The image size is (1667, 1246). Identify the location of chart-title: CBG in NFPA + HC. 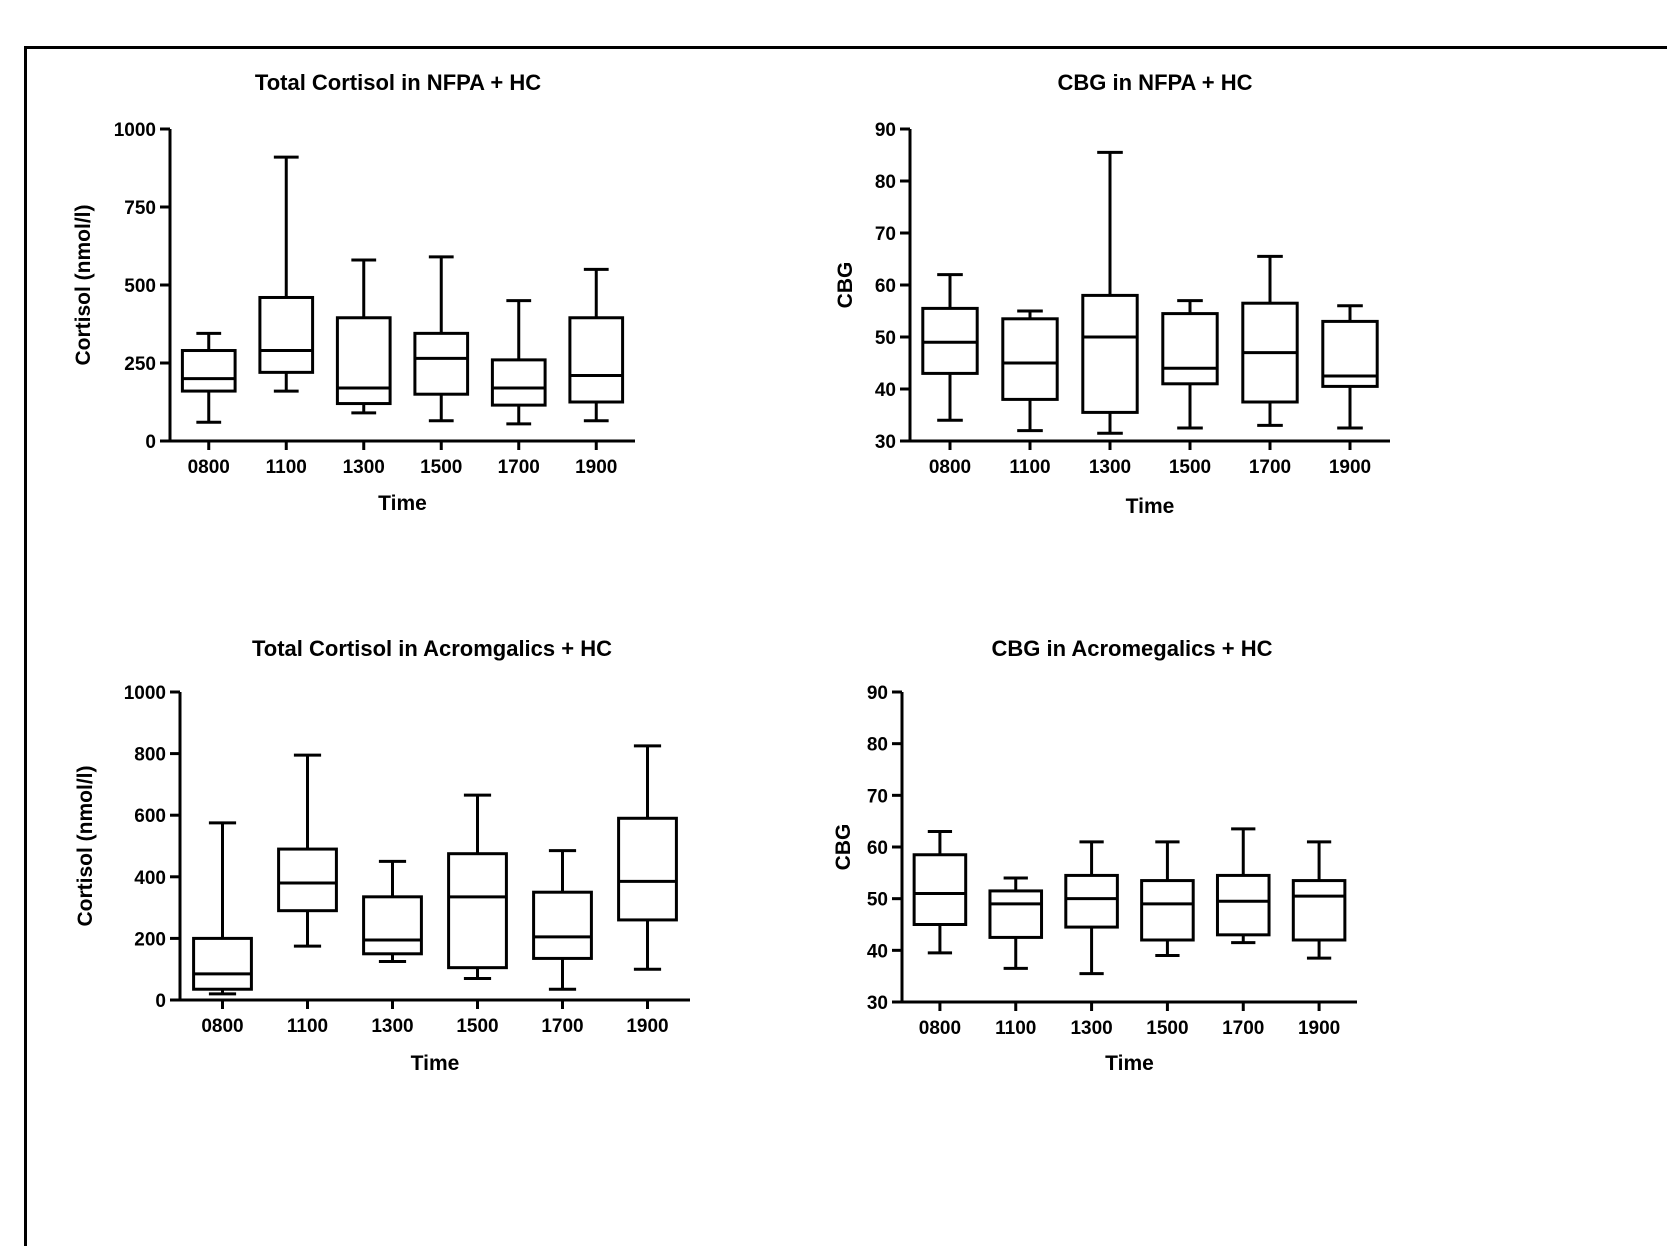
(1155, 82).